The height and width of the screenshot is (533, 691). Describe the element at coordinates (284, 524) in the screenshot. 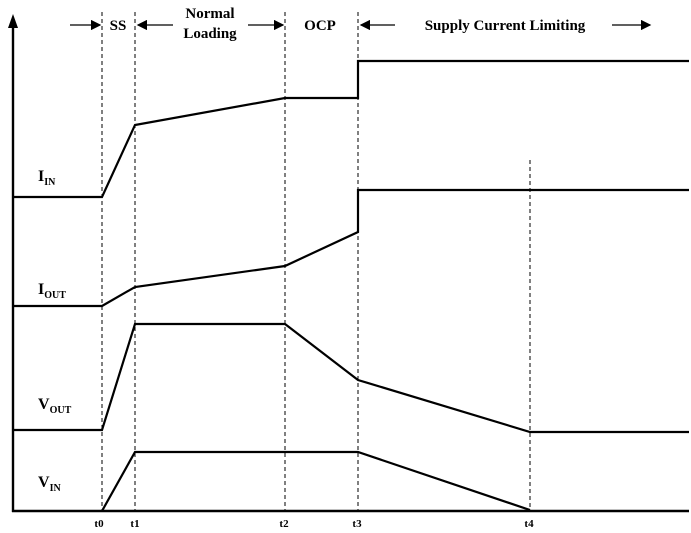

I see `t2-label: t2` at that location.